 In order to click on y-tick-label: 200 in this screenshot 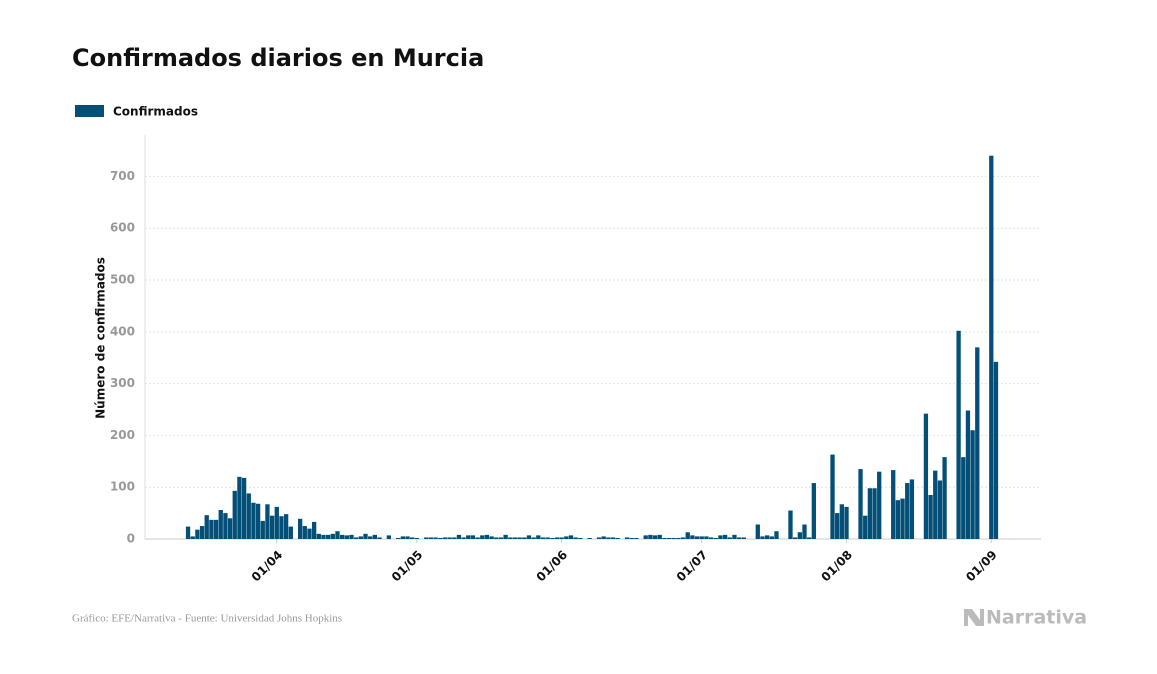, I will do `click(122, 435)`.